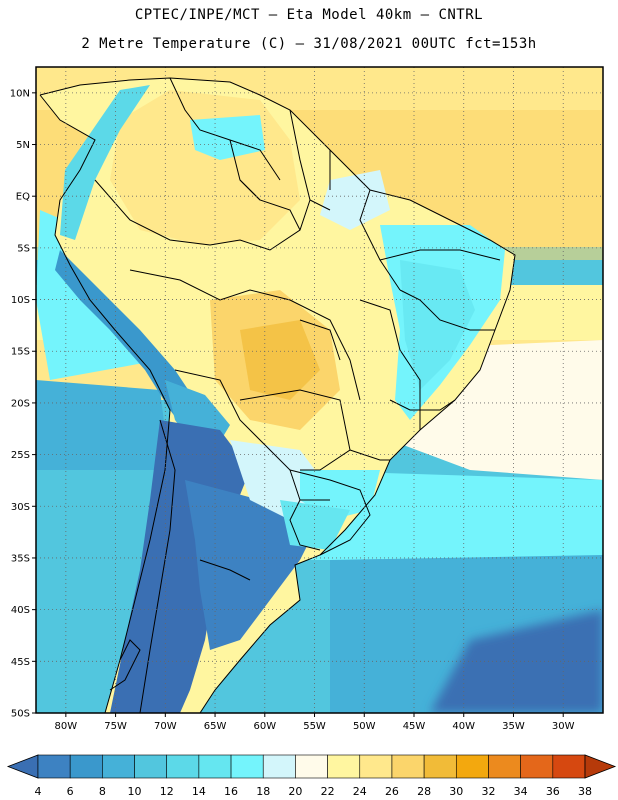 This screenshot has height=800, width=618. What do you see at coordinates (20, 352) in the screenshot?
I see `lat-label: 15S` at bounding box center [20, 352].